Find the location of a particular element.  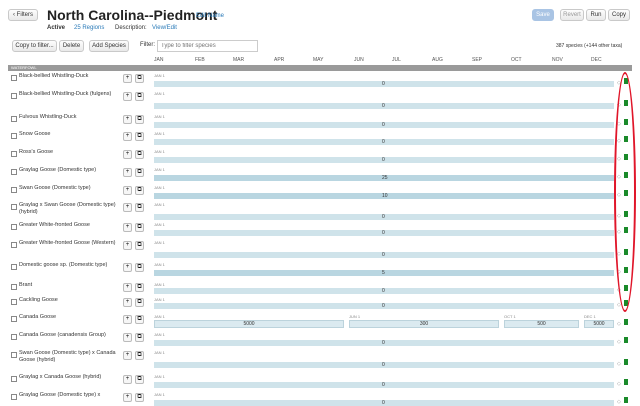

edit-name-link: Edit Name is located at coordinates (210, 16).